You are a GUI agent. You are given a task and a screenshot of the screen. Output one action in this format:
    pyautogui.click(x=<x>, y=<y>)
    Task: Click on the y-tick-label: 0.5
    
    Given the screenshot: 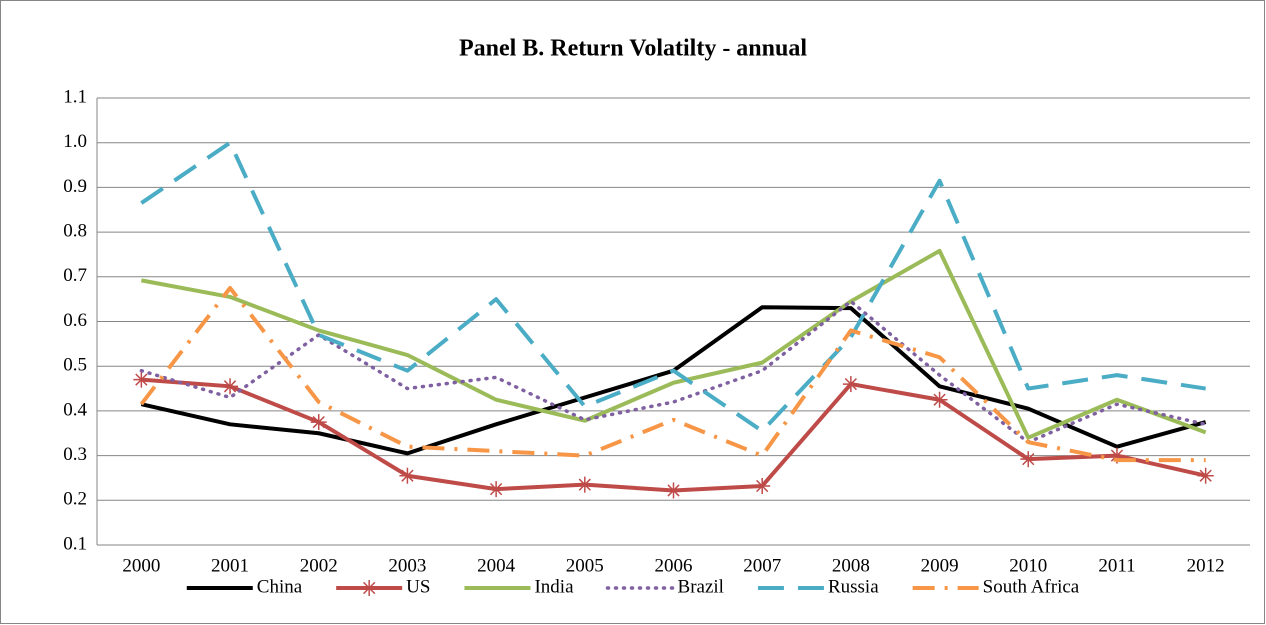 What is the action you would take?
    pyautogui.click(x=75, y=365)
    